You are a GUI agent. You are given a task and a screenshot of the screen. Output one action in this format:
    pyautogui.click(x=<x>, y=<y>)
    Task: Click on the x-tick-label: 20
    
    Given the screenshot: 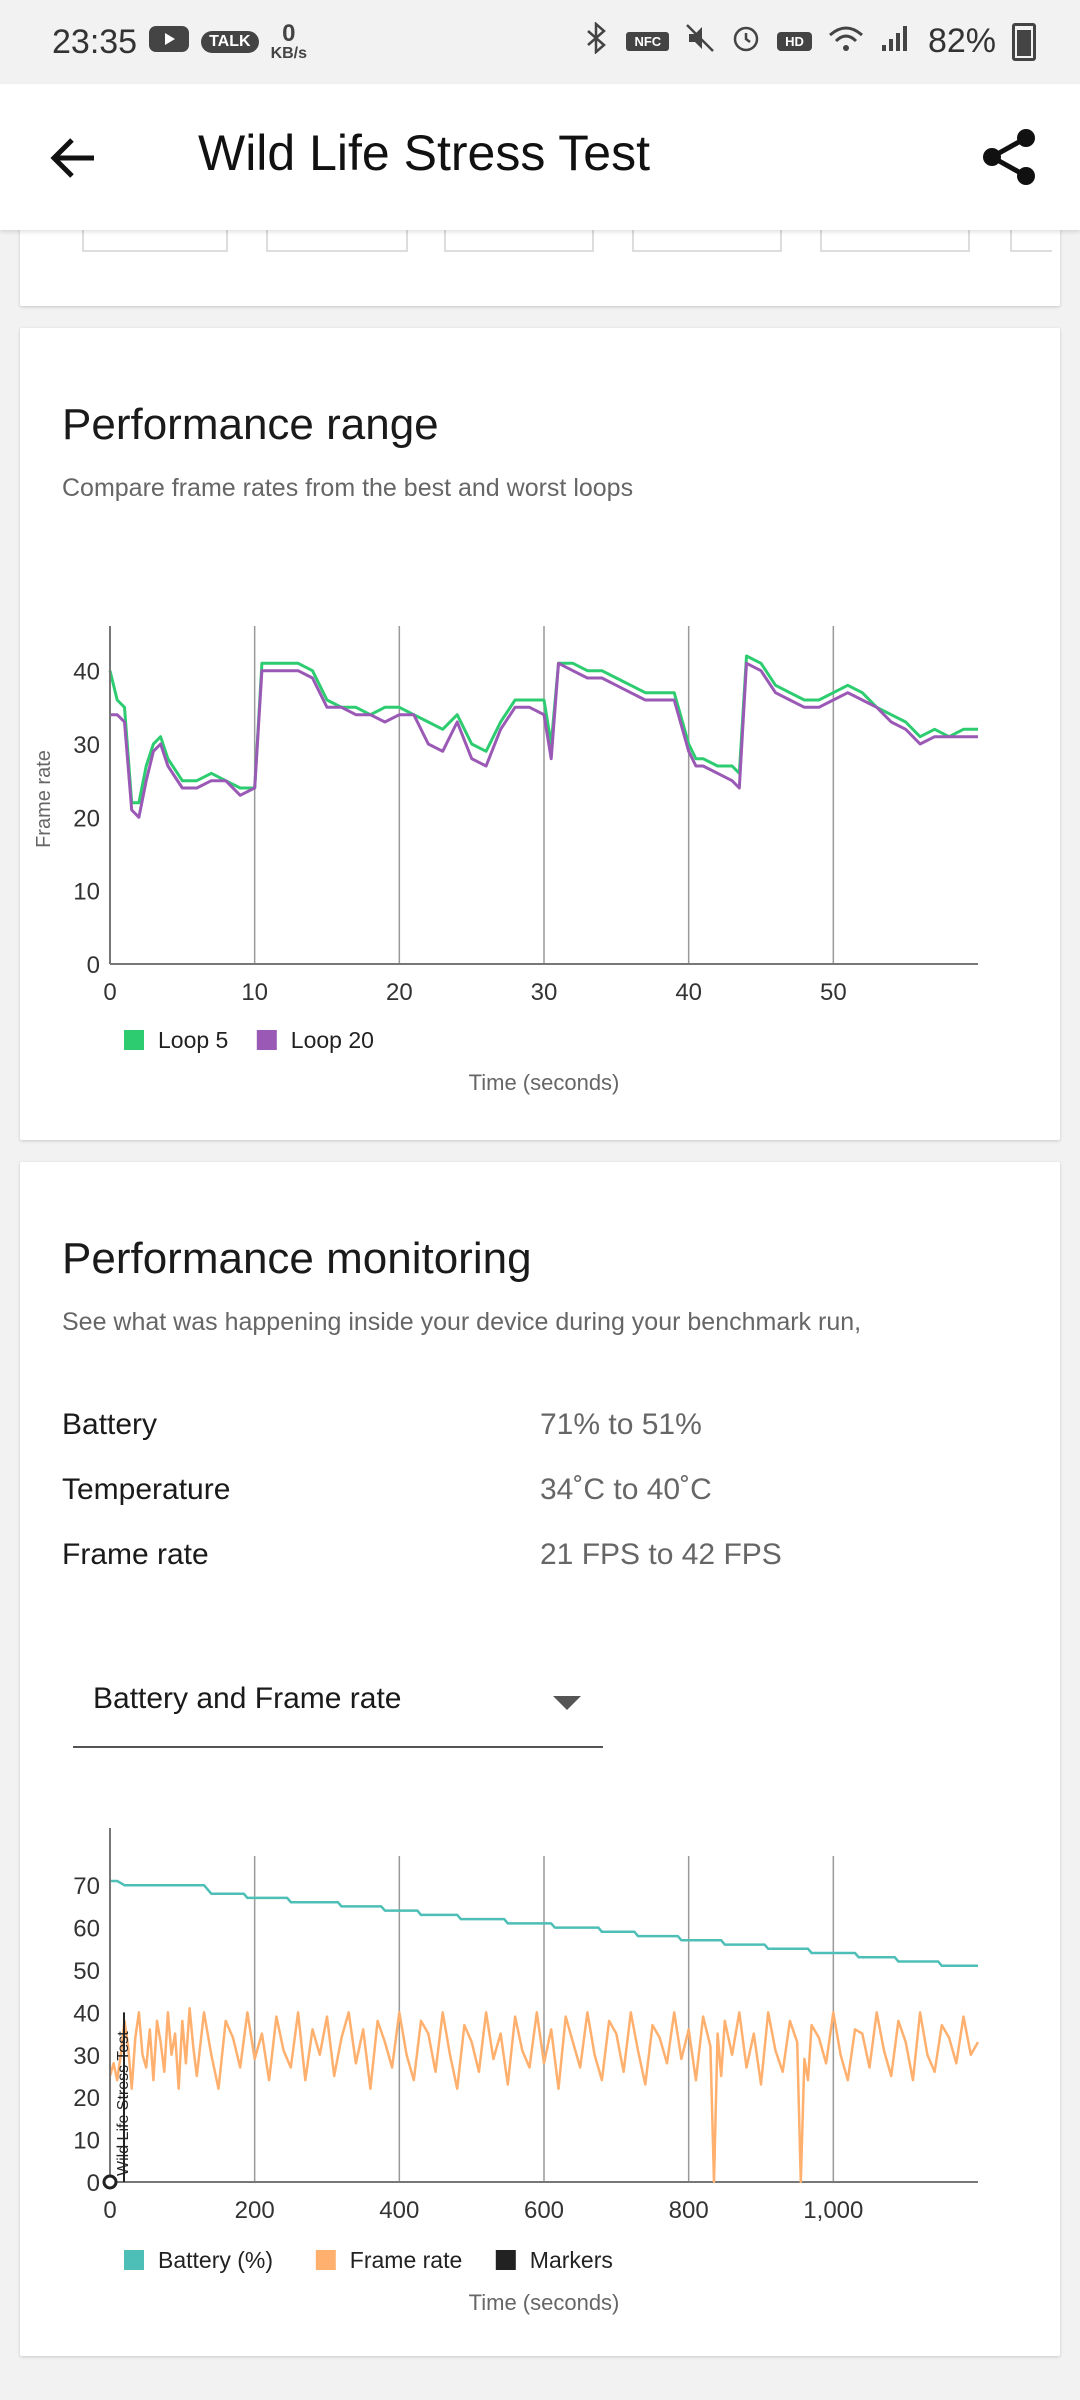 What is the action you would take?
    pyautogui.click(x=399, y=992)
    